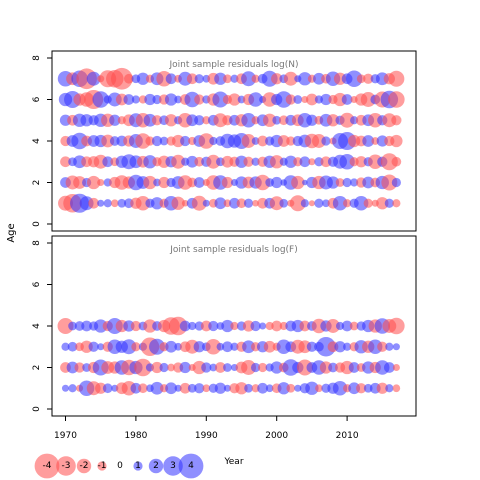 This screenshot has width=480, height=480. Describe the element at coordinates (37, 368) in the screenshot. I see `y-tick-label: 2` at that location.